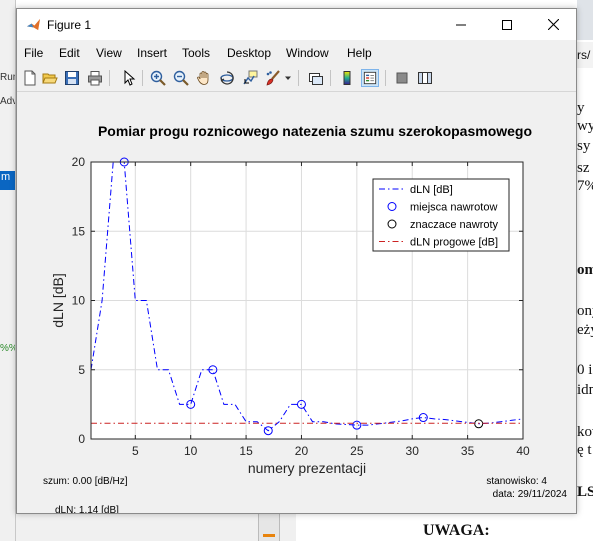 The height and width of the screenshot is (541, 593). What do you see at coordinates (7, 77) in the screenshot?
I see `bg-left-fragment: Run` at bounding box center [7, 77].